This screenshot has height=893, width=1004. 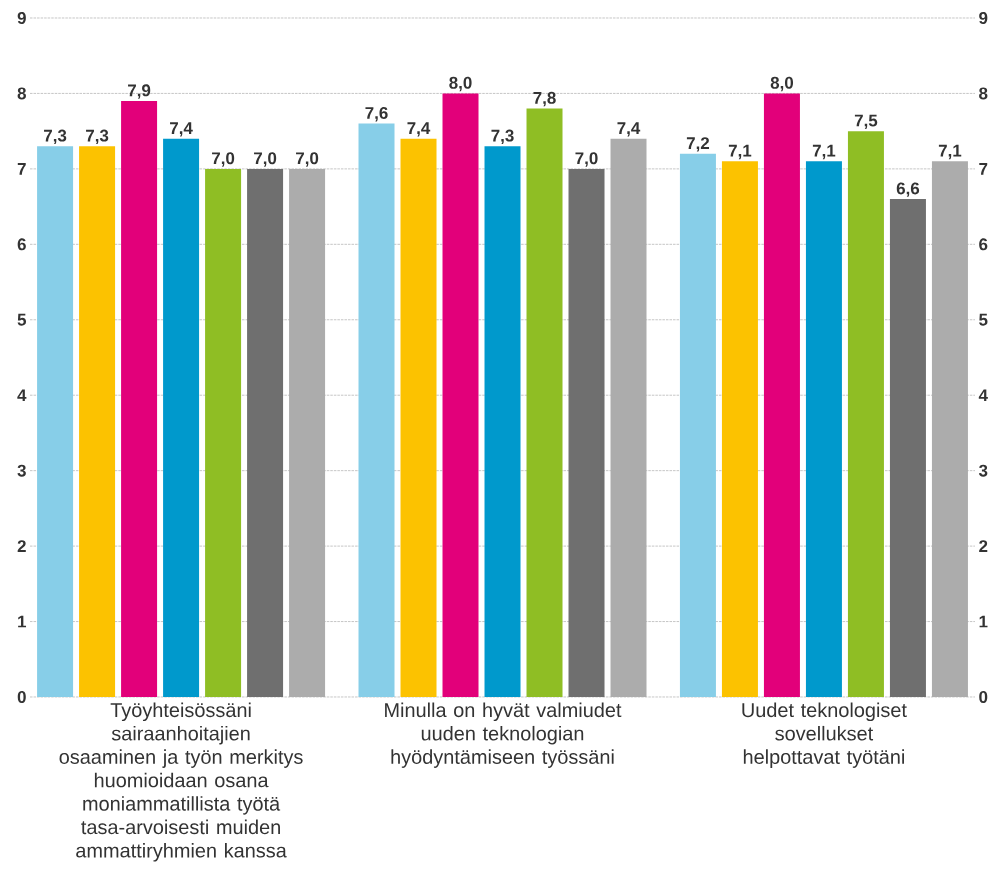 What do you see at coordinates (983, 319) in the screenshot?
I see `y2-tick-label: 5` at bounding box center [983, 319].